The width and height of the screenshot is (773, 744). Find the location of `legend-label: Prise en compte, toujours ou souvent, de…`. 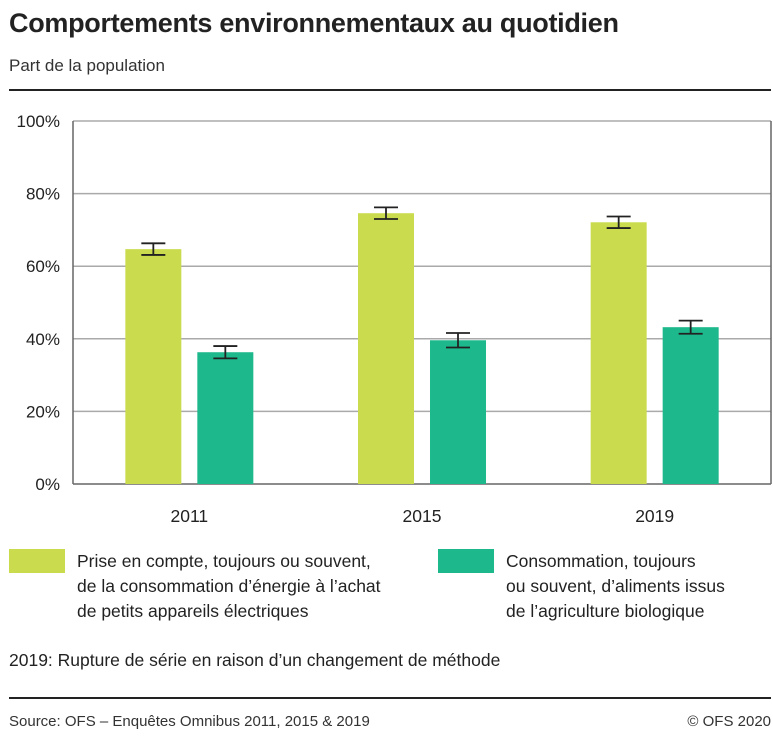

legend-label: Prise en compte, toujours ou souvent, de… is located at coordinates (229, 586).